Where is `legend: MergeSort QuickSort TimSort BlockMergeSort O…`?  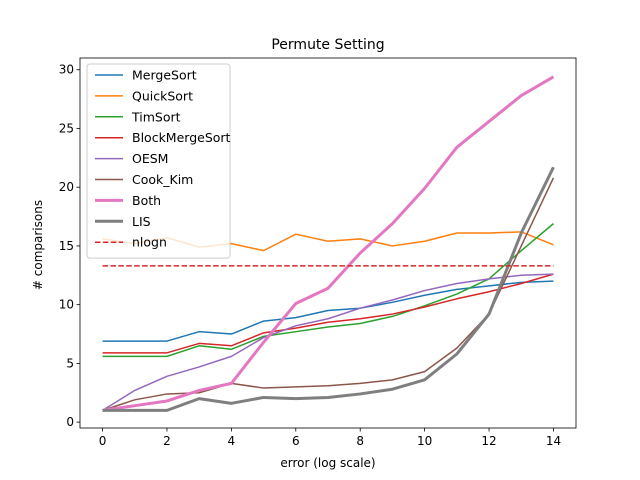 legend: MergeSort QuickSort TimSort BlockMergeSort O… is located at coordinates (158, 161).